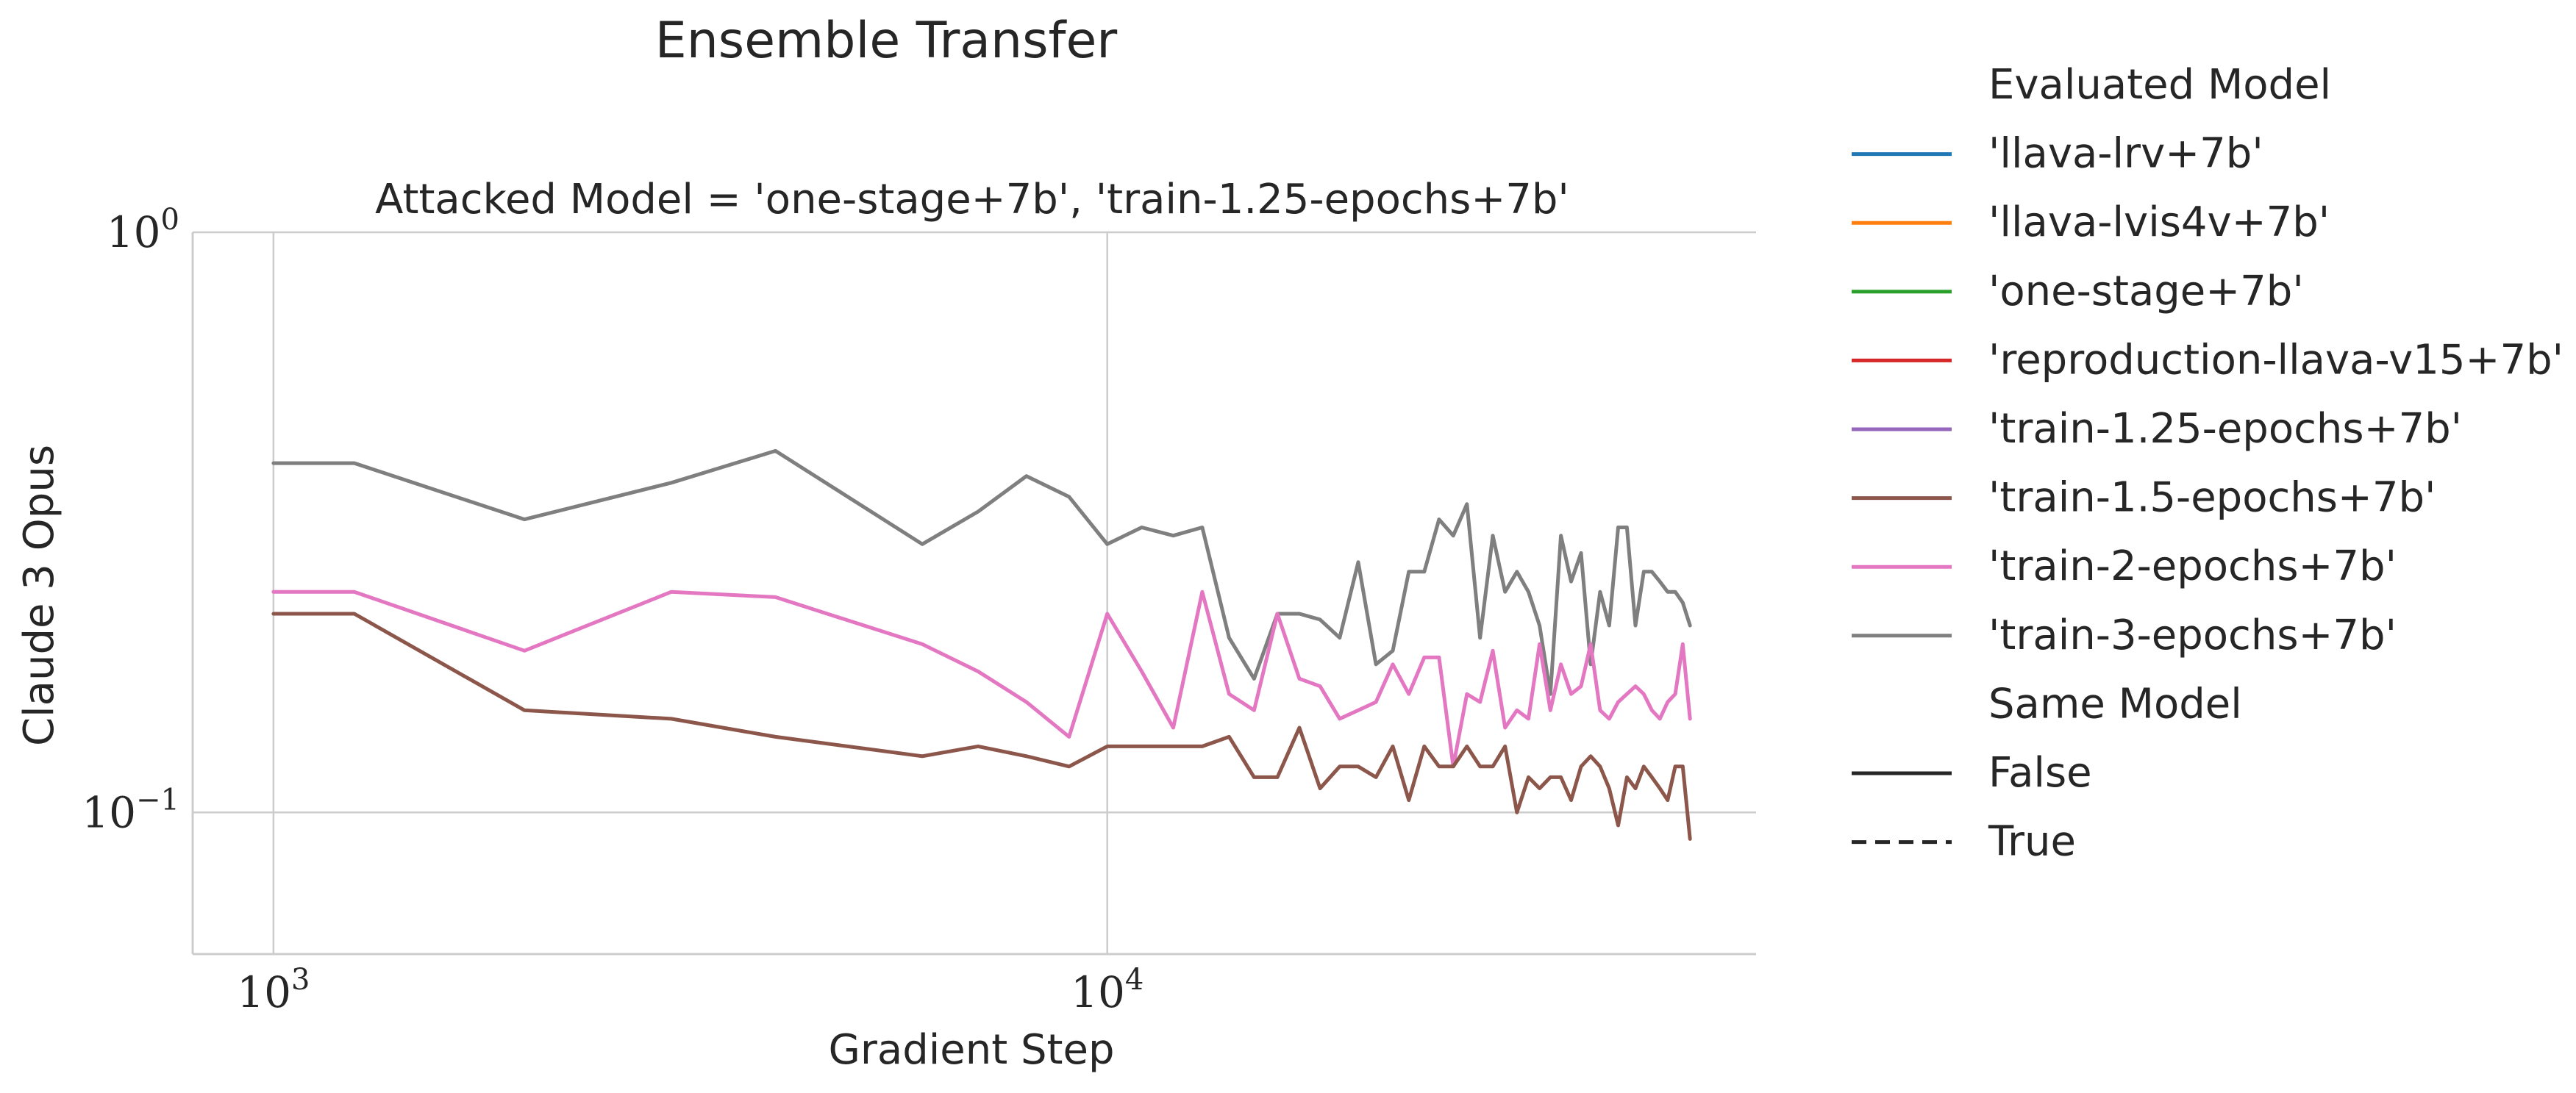 Image resolution: width=2576 pixels, height=1093 pixels. What do you see at coordinates (2040, 773) in the screenshot?
I see `legend-style-label: False` at bounding box center [2040, 773].